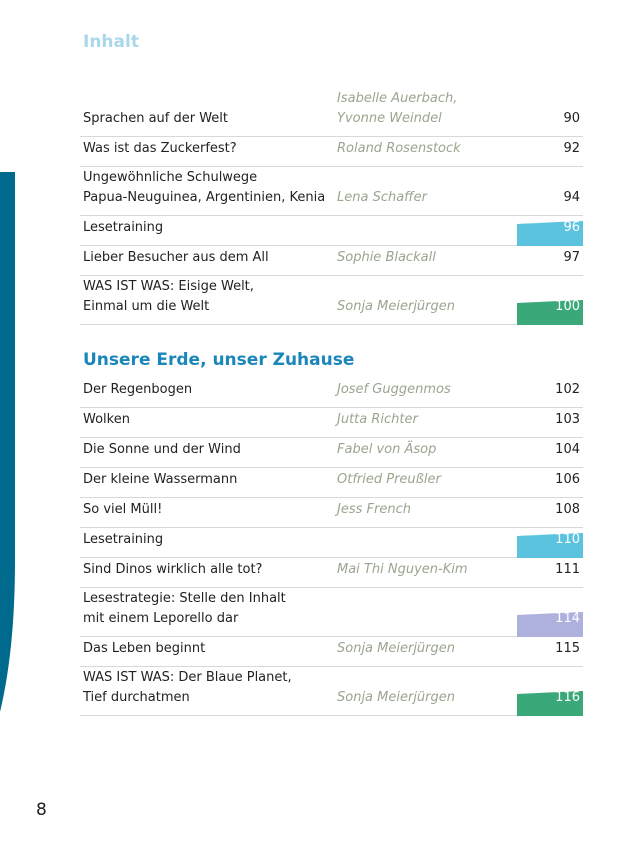  I want to click on entry-title-line: Sprachen auf der Welt, so click(156, 118).